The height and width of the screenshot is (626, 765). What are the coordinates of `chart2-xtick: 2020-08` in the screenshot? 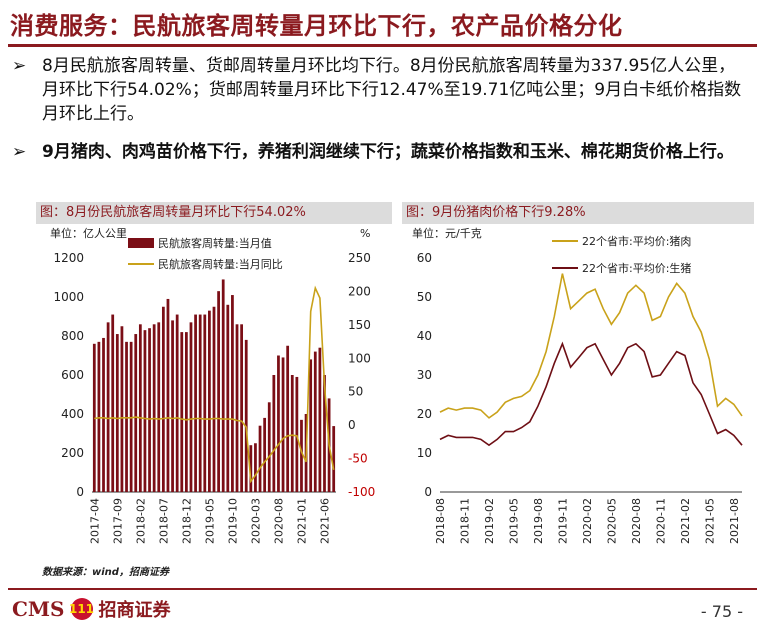 It's located at (636, 521).